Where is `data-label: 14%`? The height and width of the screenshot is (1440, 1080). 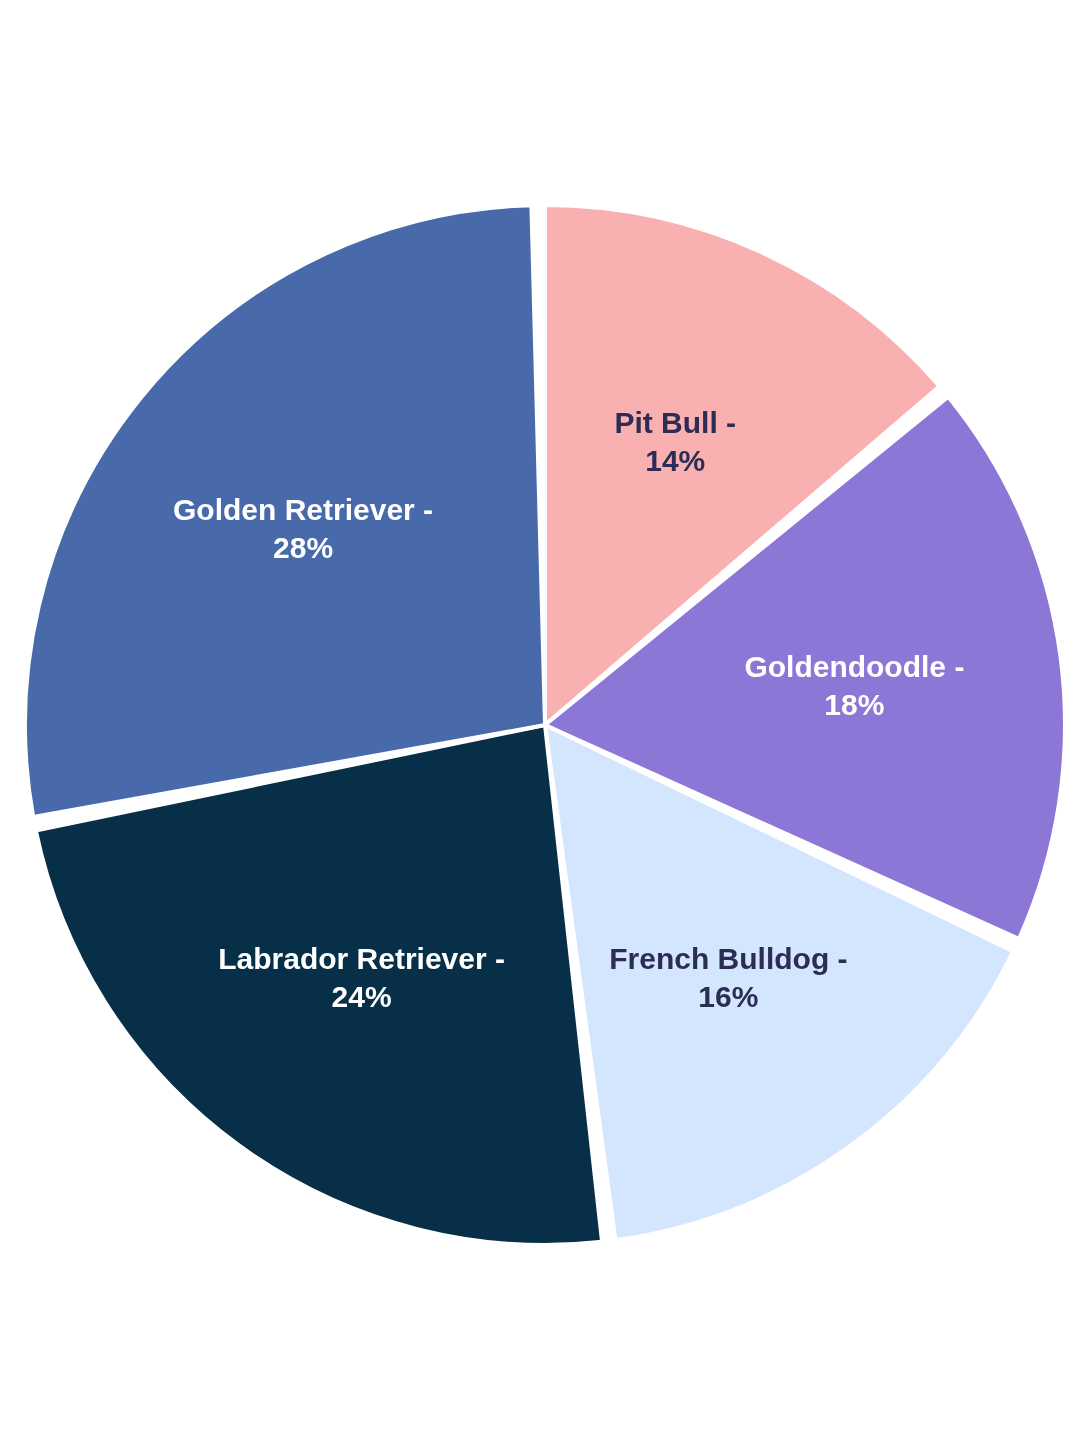 data-label: 14% is located at coordinates (675, 461).